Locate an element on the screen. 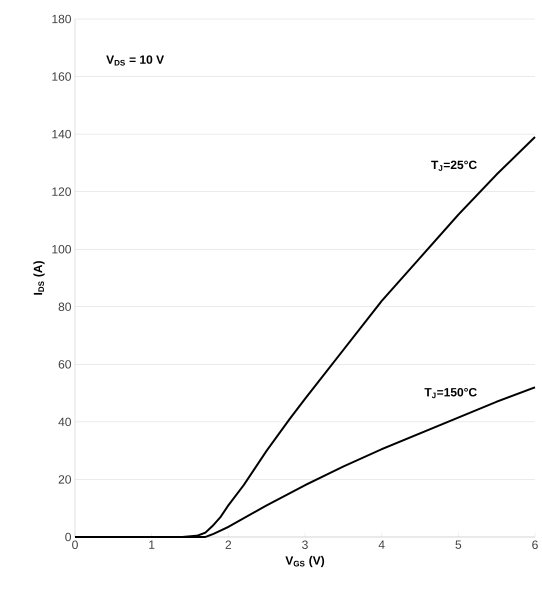  y-tick-label: 0 is located at coordinates (68, 537).